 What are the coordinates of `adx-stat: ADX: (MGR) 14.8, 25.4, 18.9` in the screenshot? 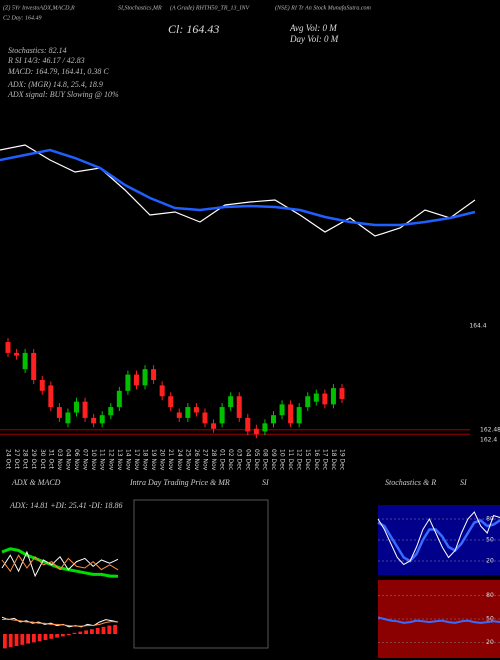 It's located at (55, 84).